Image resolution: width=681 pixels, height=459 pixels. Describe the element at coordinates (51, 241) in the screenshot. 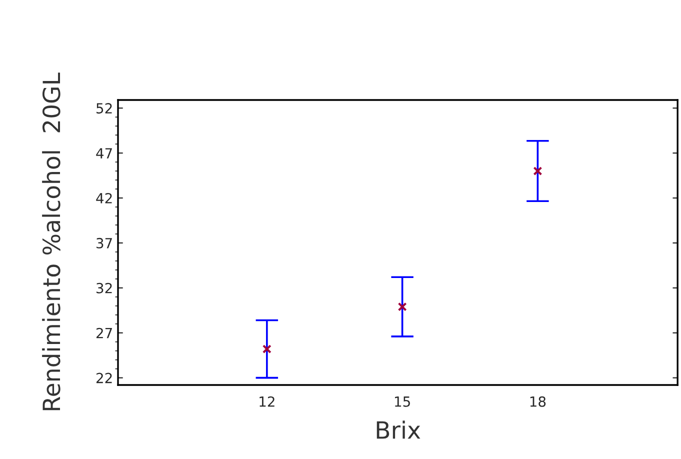

I see `y-axis-title: Rendimiento %alcohol 20GL` at that location.